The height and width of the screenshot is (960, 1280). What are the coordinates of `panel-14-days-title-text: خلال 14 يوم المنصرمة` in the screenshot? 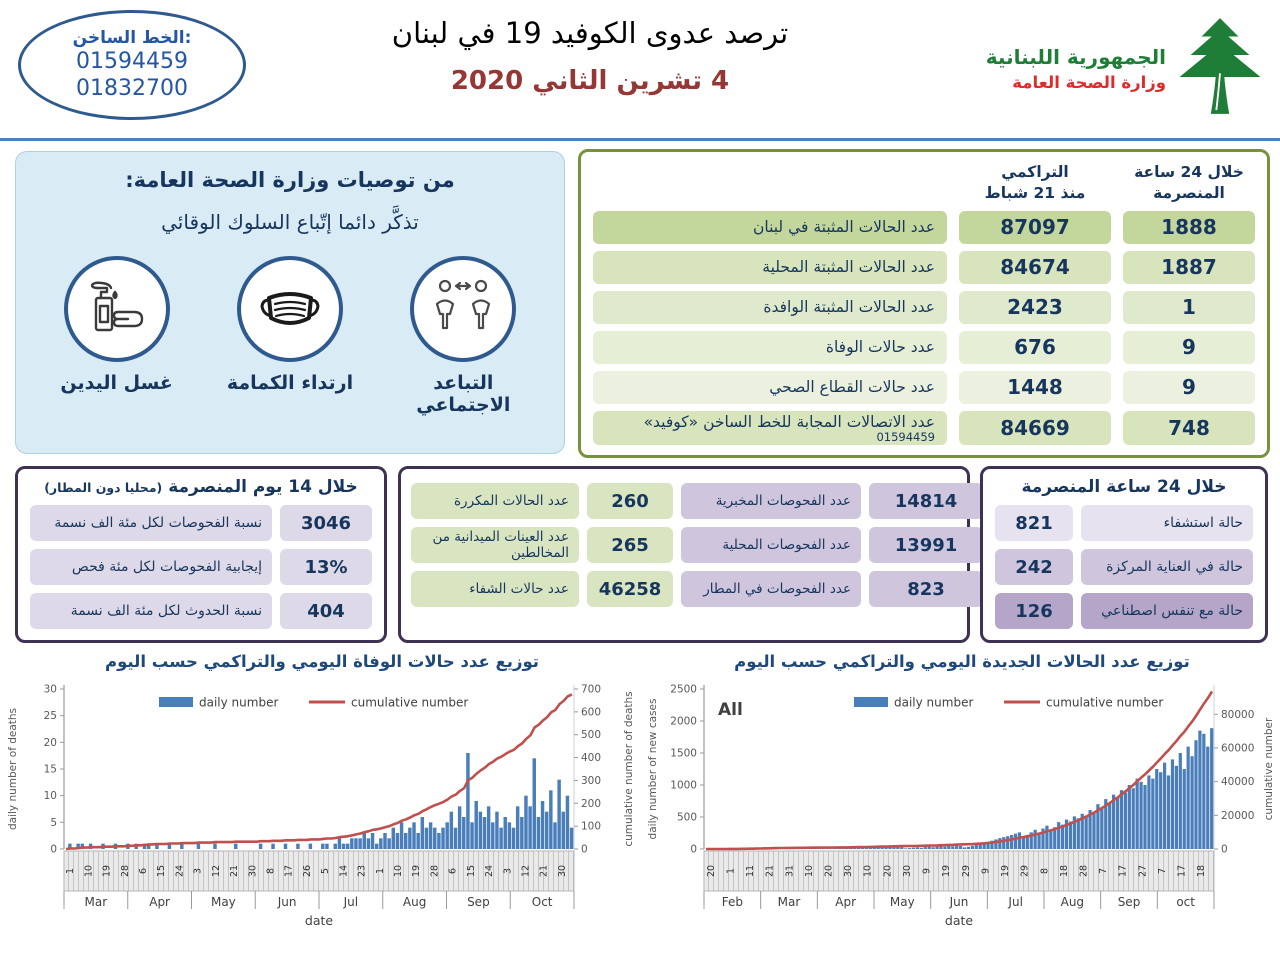 It's located at (260, 487).